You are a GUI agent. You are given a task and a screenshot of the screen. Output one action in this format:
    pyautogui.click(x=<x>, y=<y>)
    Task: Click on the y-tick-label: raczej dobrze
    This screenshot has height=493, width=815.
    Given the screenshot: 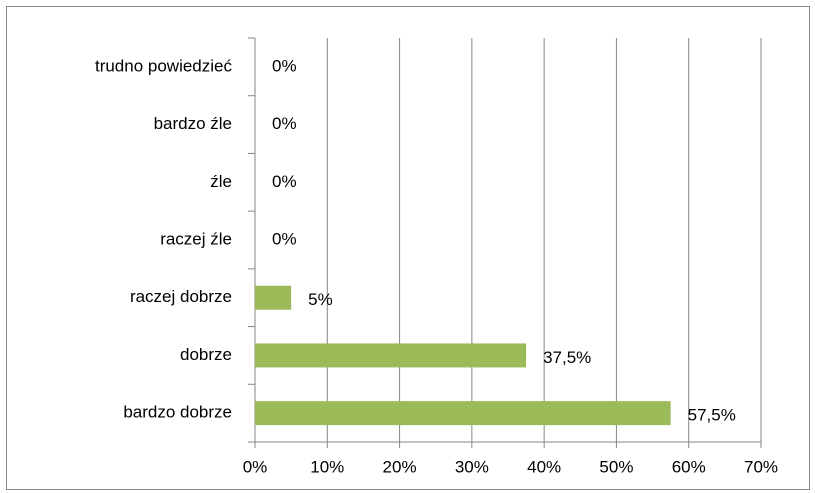 What is the action you would take?
    pyautogui.click(x=181, y=296)
    